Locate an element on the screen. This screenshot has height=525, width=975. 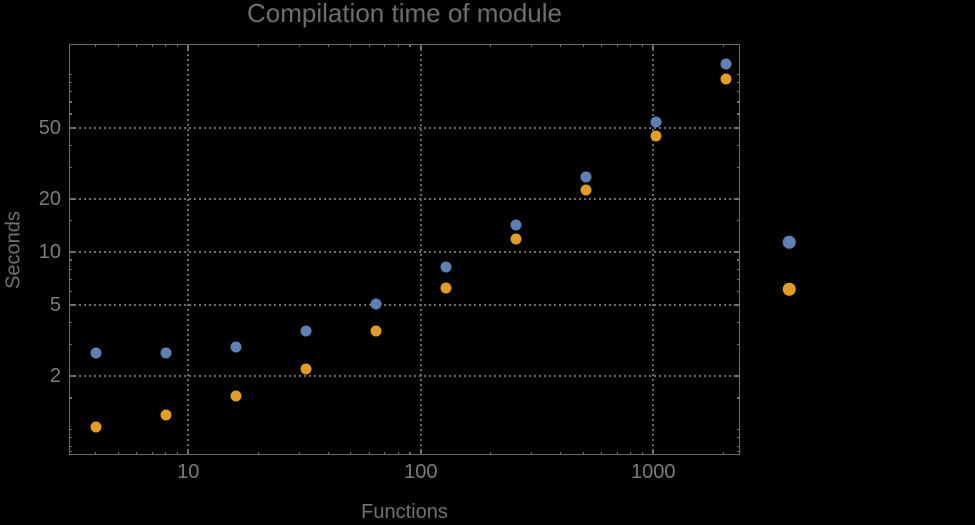
data-point-series-2-orange-x64 is located at coordinates (376, 331).